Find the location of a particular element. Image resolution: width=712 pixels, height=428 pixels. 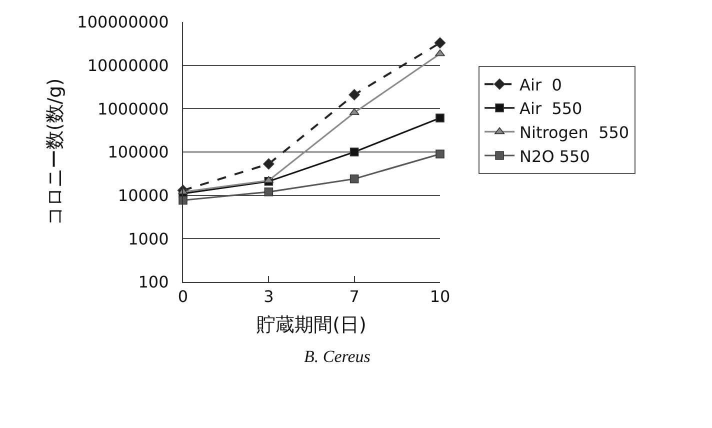

y-tick-label: 10000000 is located at coordinates (128, 65).